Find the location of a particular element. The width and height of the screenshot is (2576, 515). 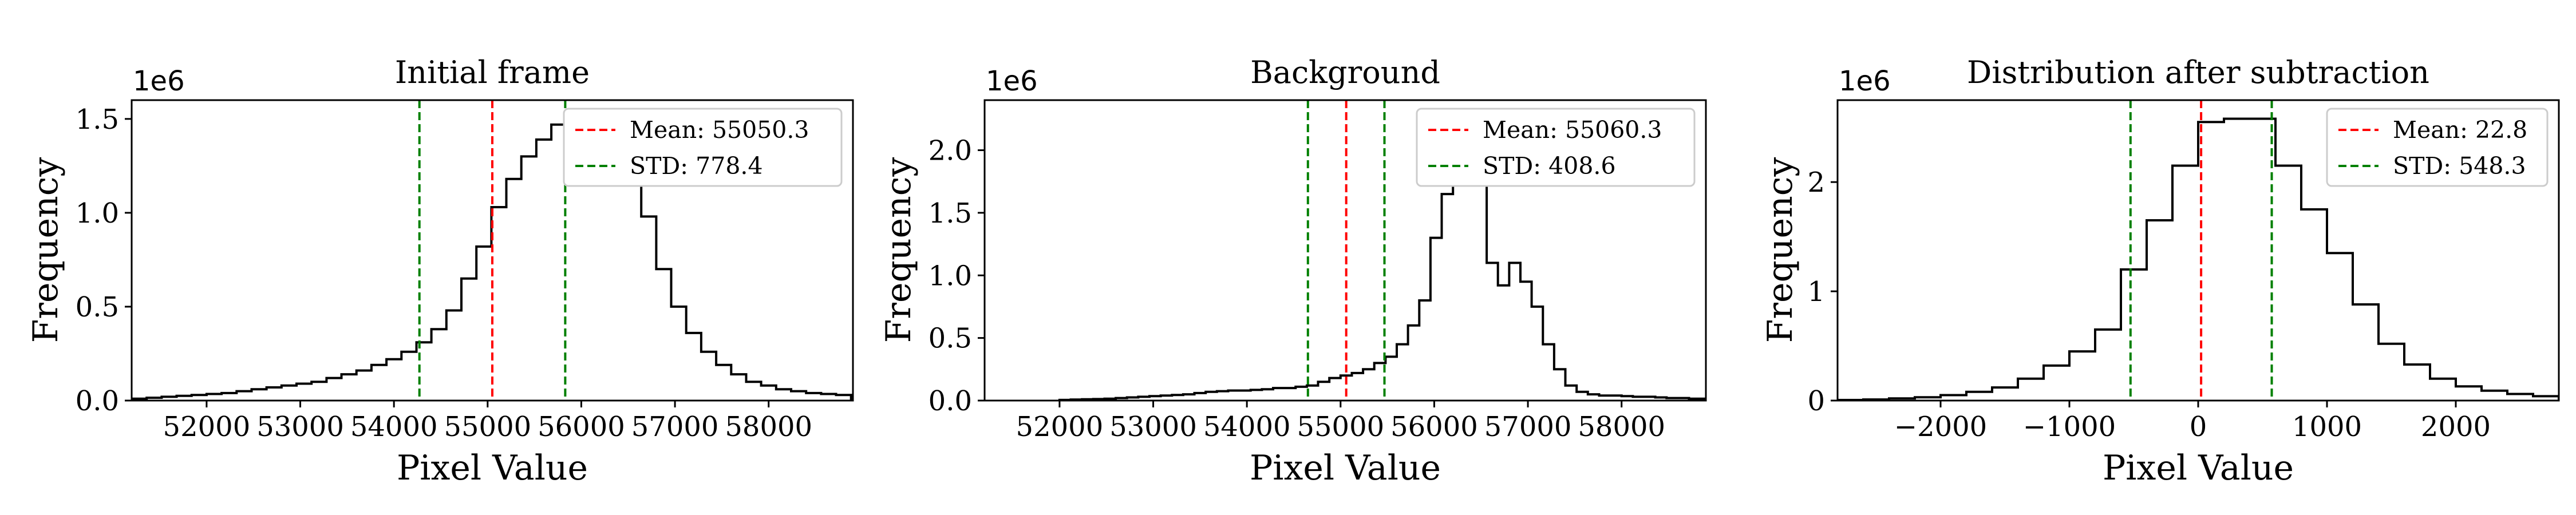

legend: Mean: 55060.3 STD: 408.6 is located at coordinates (1556, 147).